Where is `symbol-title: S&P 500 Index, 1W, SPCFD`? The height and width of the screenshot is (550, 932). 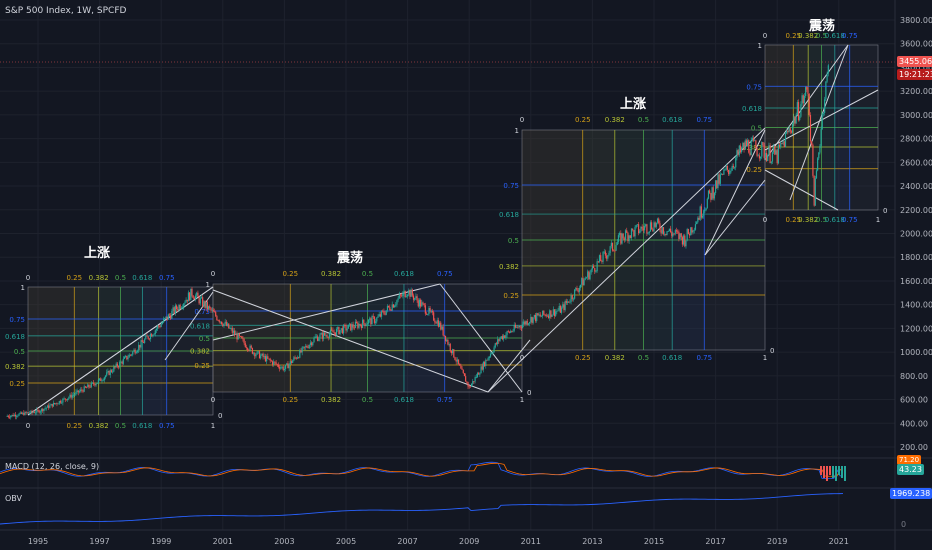
symbol-title: S&P 500 Index, 1W, SPCFD is located at coordinates (66, 11).